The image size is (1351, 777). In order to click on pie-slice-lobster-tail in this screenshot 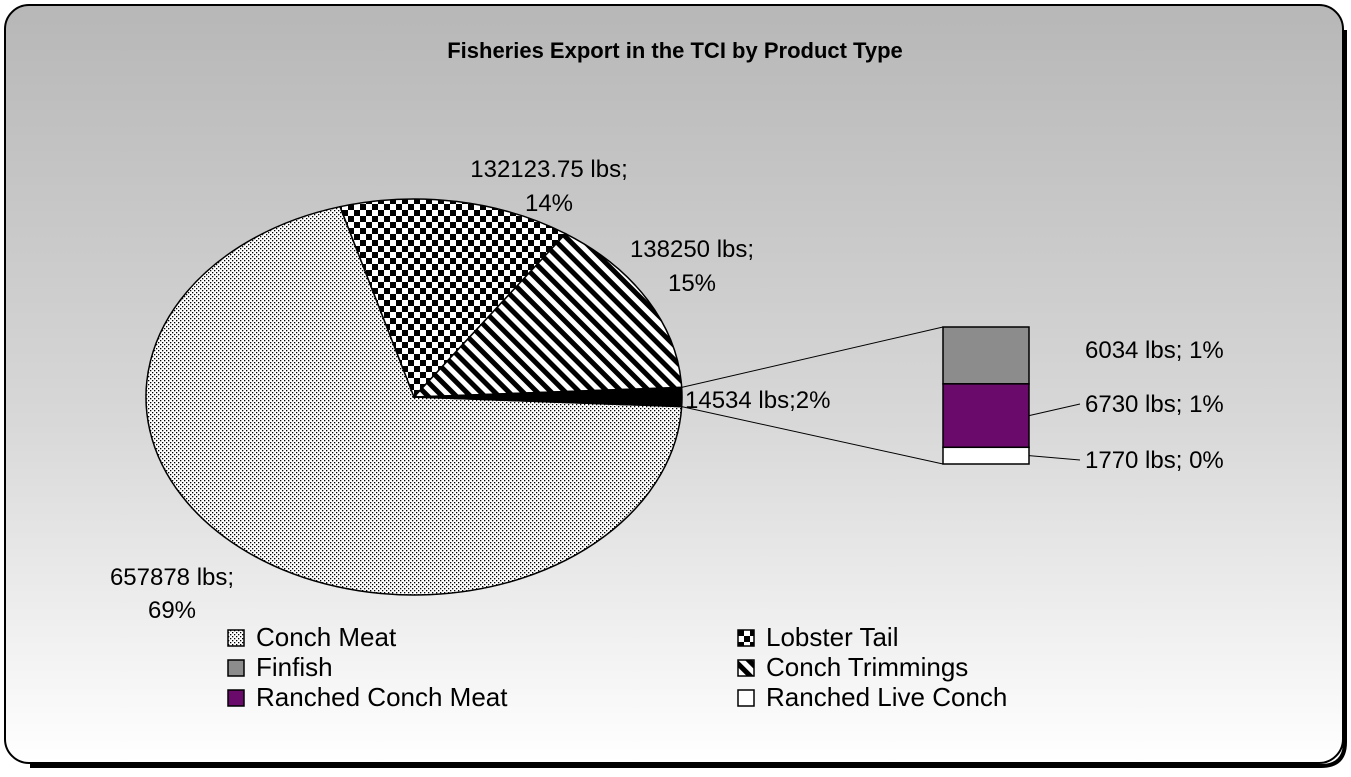, I will do `click(453, 298)`.